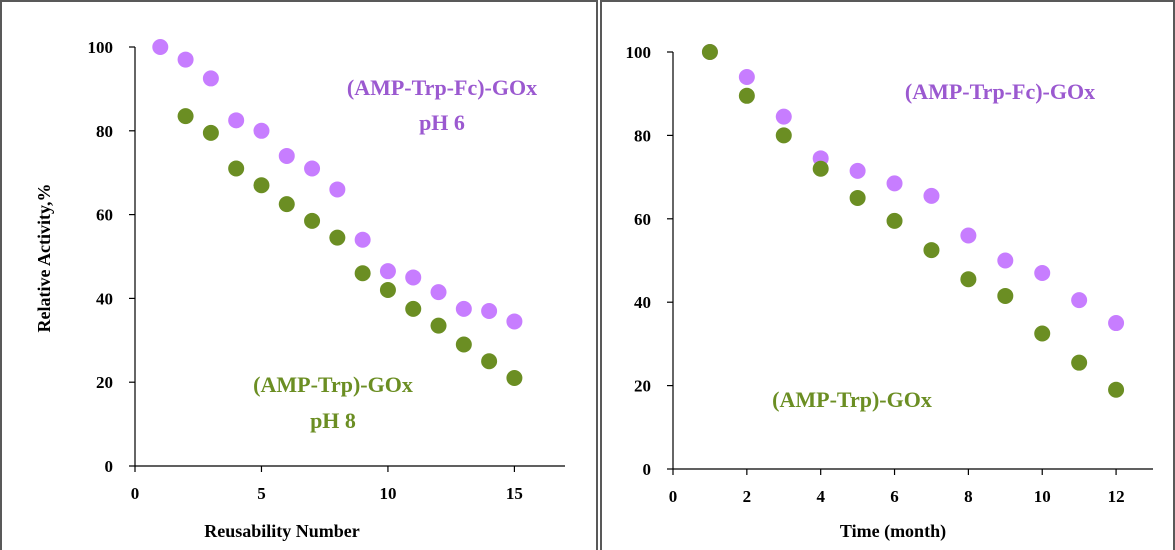 The height and width of the screenshot is (550, 1175). What do you see at coordinates (968, 496) in the screenshot?
I see `x-tick-label: 8` at bounding box center [968, 496].